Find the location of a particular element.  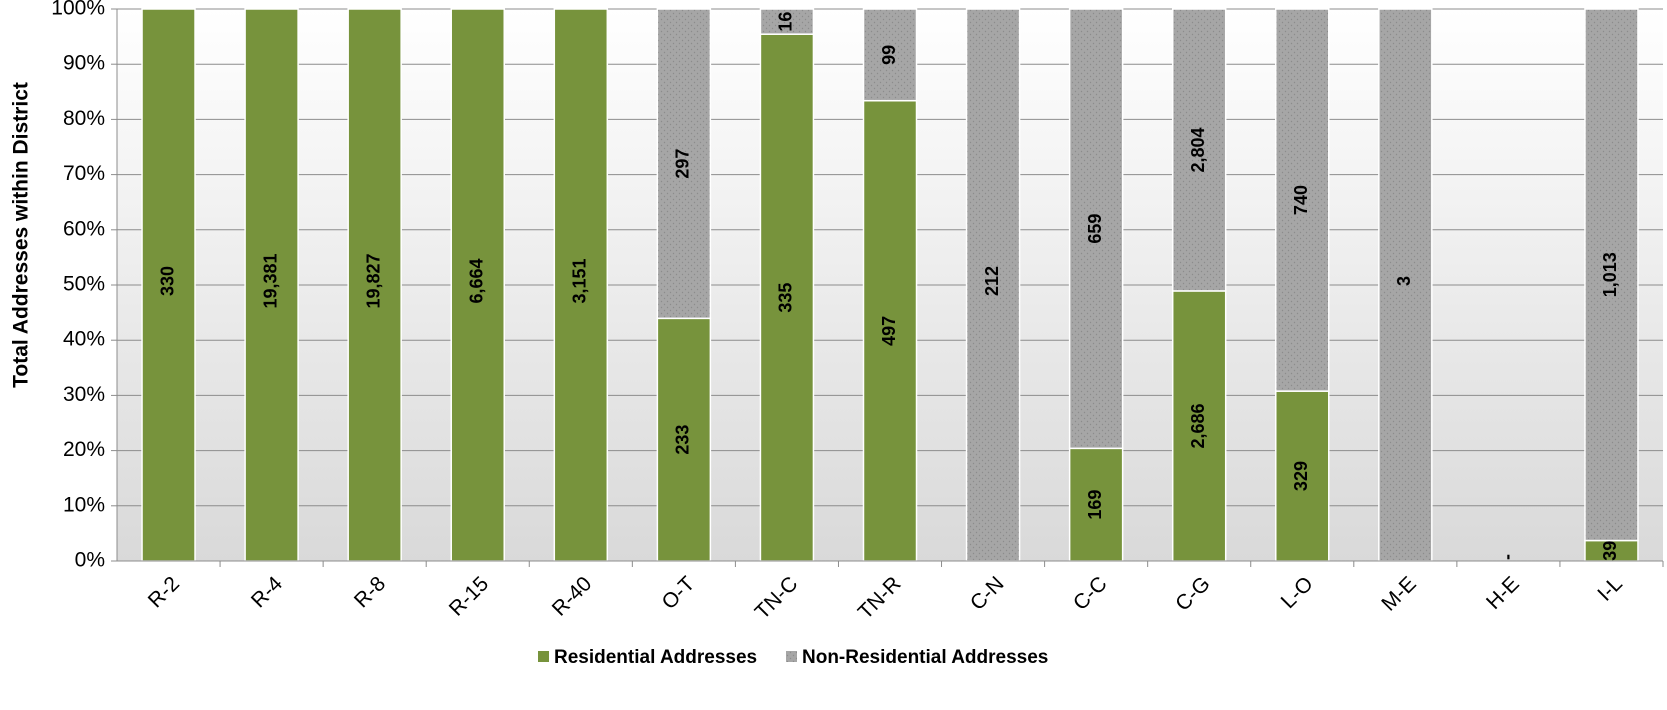

data-label-non-residential: 1,013 is located at coordinates (1610, 274).